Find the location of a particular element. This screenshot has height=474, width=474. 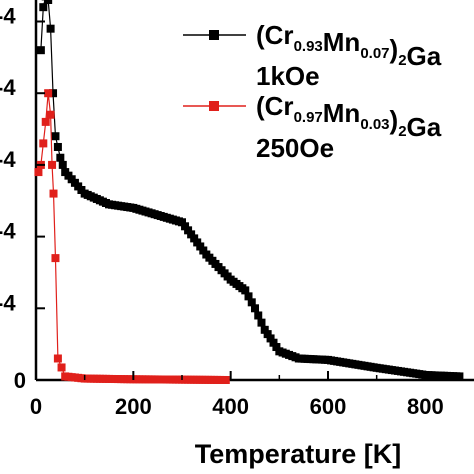

x-tick-label: 600 is located at coordinates (328, 406).